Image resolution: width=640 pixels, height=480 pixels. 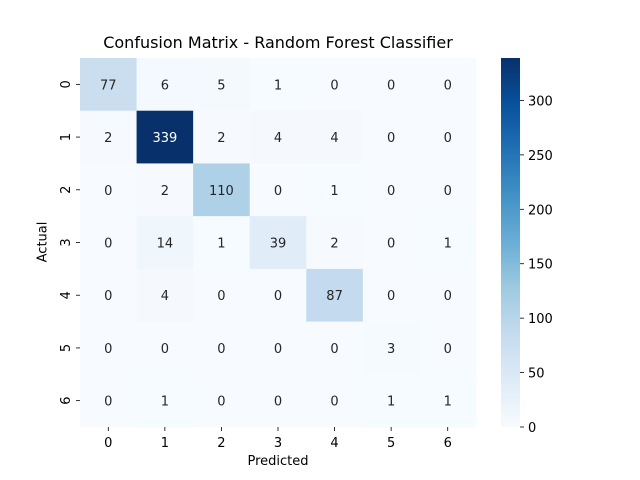 What do you see at coordinates (540, 319) in the screenshot?
I see `colorbar-tick-label: 100` at bounding box center [540, 319].